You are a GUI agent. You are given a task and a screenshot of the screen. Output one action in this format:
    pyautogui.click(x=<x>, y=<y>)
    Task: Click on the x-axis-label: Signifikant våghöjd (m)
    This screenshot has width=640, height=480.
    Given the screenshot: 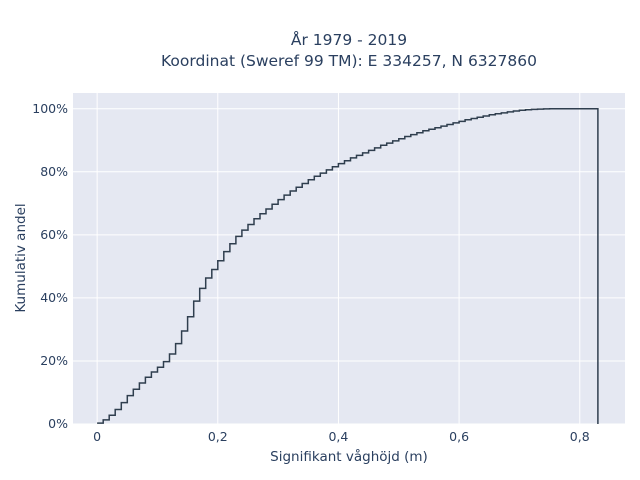 What is the action you would take?
    pyautogui.click(x=349, y=456)
    